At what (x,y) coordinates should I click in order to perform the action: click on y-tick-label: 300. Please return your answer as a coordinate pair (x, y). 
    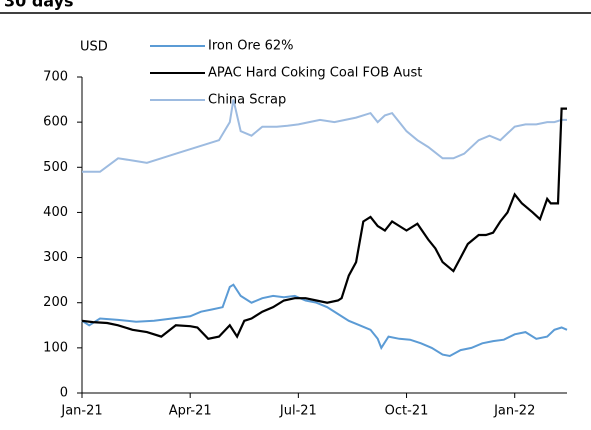
    Looking at the image, I should click on (55, 257).